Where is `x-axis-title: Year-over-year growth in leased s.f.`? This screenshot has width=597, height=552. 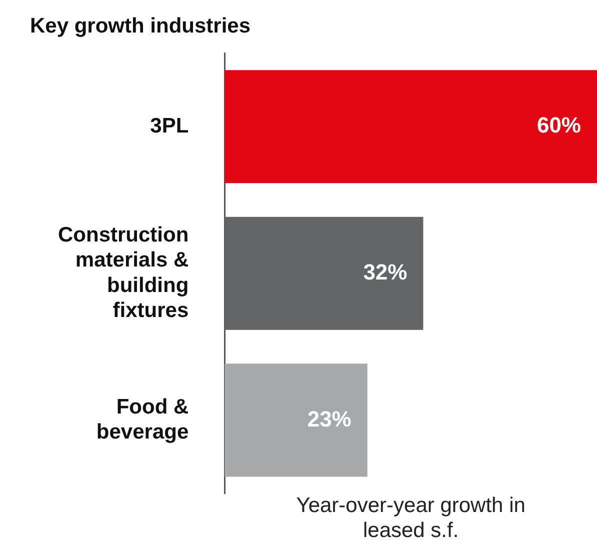
x-axis-title: Year-over-year growth in leased s.f. is located at coordinates (411, 518).